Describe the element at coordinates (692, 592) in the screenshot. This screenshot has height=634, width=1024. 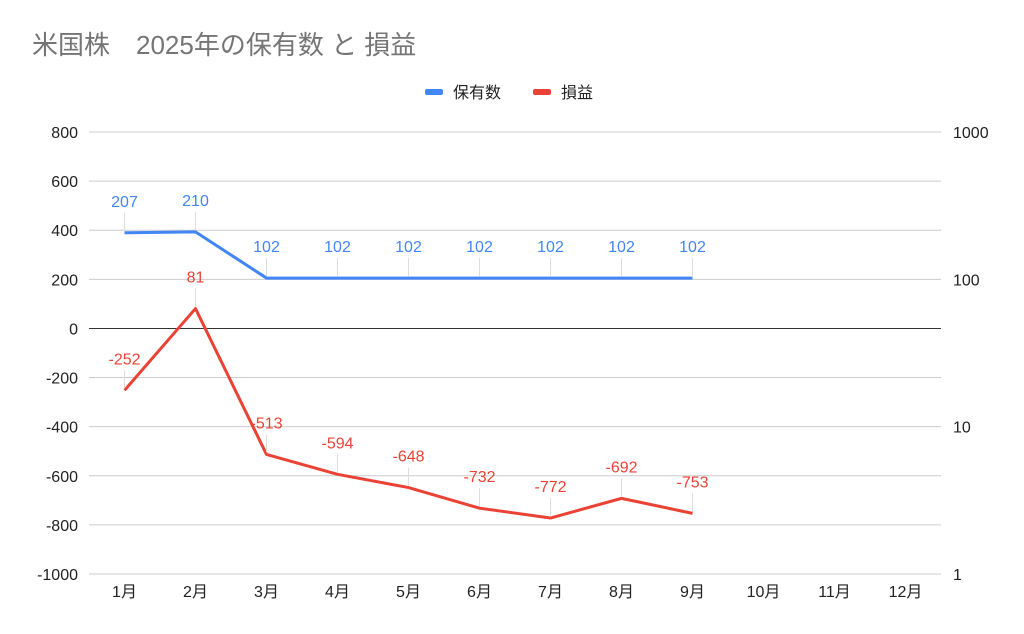
I see `x-tick-label: 9月` at that location.